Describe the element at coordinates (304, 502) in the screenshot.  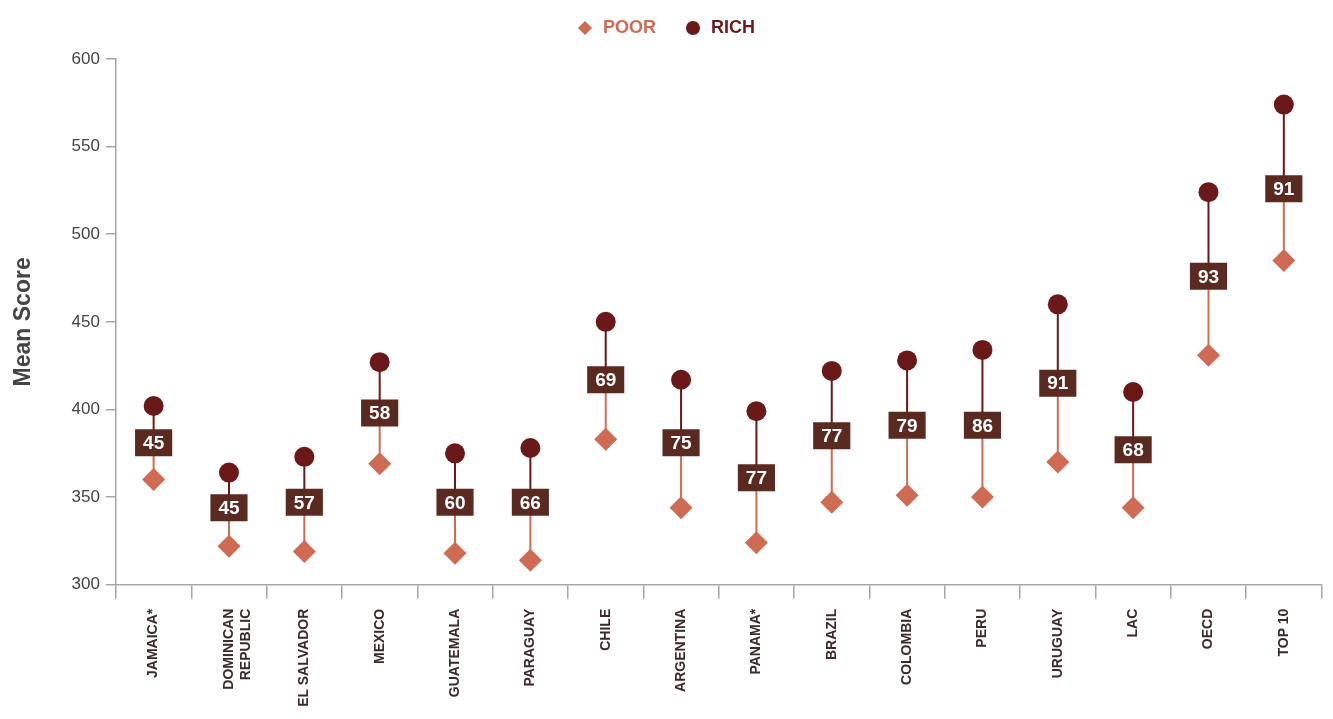
I see `annotation: 57` at that location.